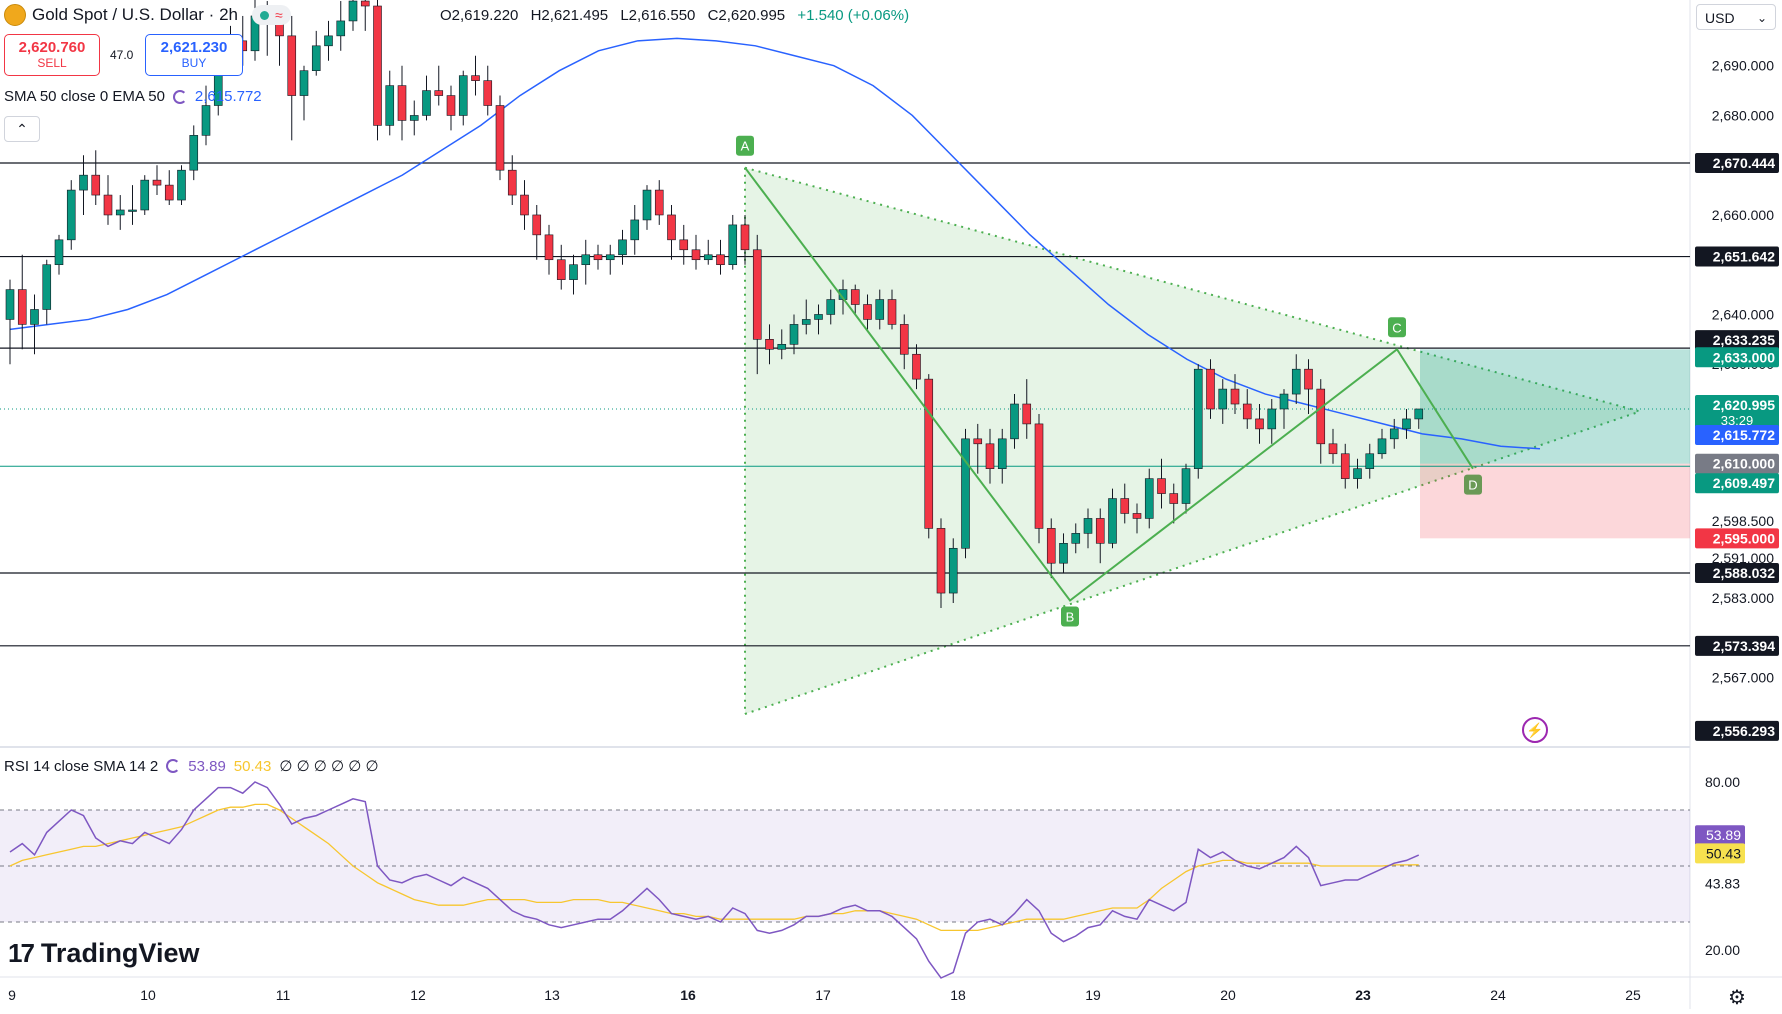  What do you see at coordinates (552, 995) in the screenshot?
I see `date-tick-label: 13` at bounding box center [552, 995].